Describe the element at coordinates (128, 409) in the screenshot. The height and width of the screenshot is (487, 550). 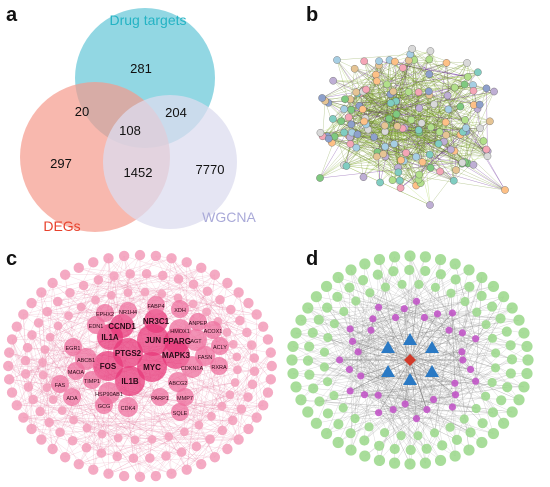
I see `hub-gene-label-cdk4: CDK4` at that location.